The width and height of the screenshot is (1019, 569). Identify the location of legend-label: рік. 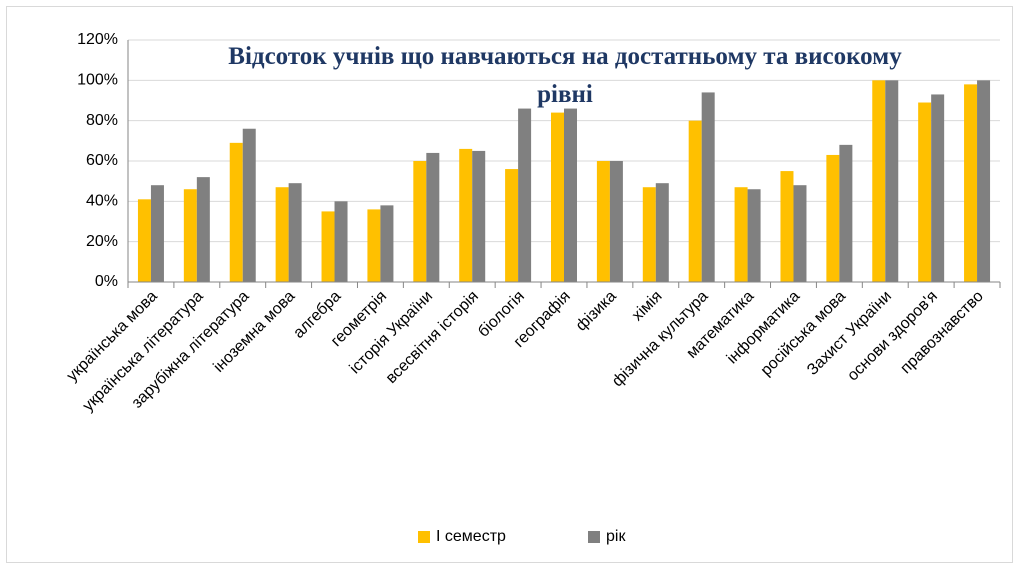
(616, 536).